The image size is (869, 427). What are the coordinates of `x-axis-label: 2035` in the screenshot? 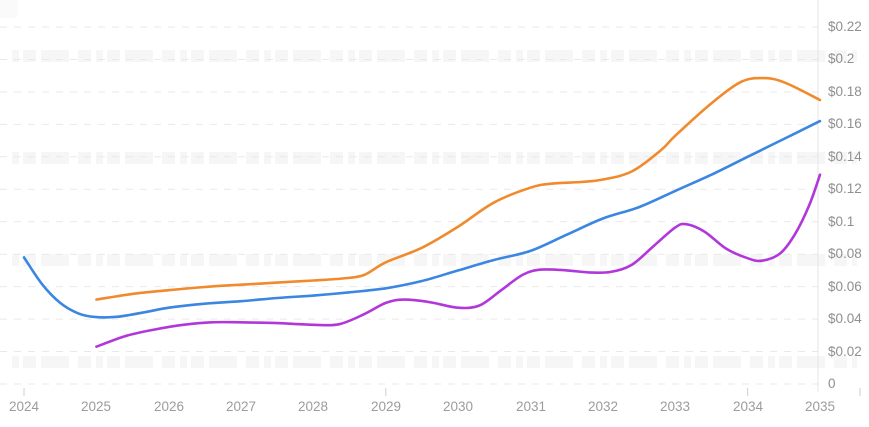 It's located at (820, 406).